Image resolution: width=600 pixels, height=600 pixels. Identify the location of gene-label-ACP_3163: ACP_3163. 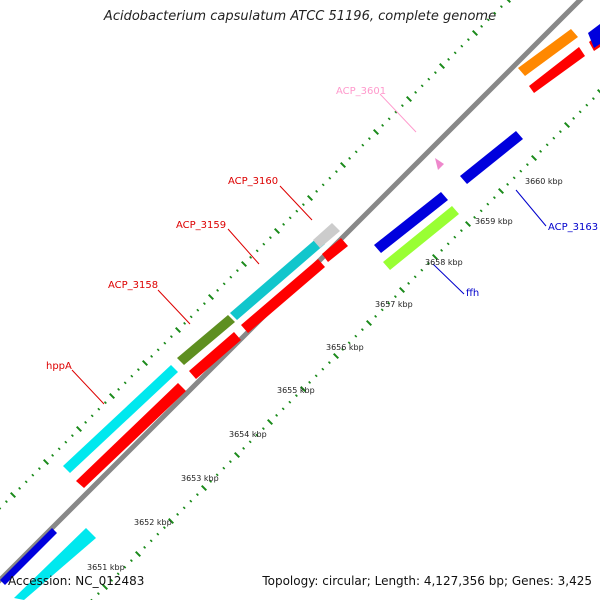
(573, 227).